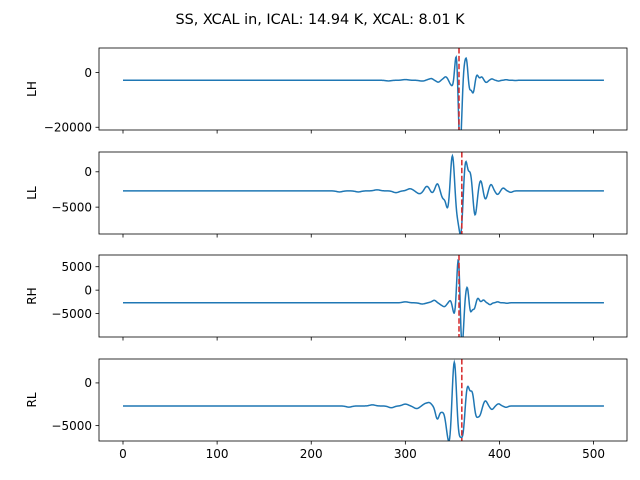 The height and width of the screenshot is (480, 640). What do you see at coordinates (217, 454) in the screenshot?
I see `x-tick-label: 100` at bounding box center [217, 454].